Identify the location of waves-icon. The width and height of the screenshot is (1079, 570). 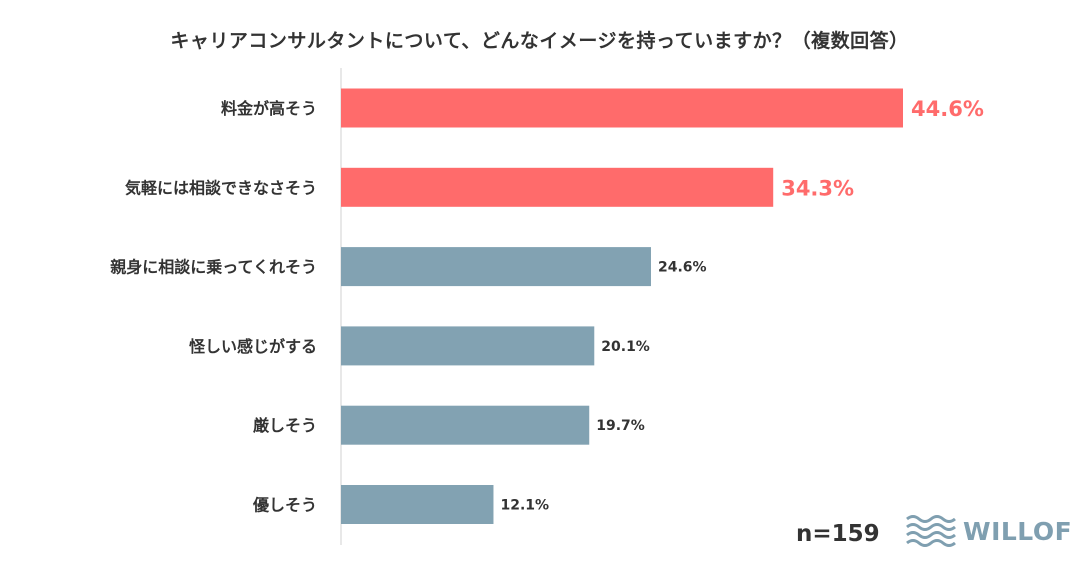
(931, 531).